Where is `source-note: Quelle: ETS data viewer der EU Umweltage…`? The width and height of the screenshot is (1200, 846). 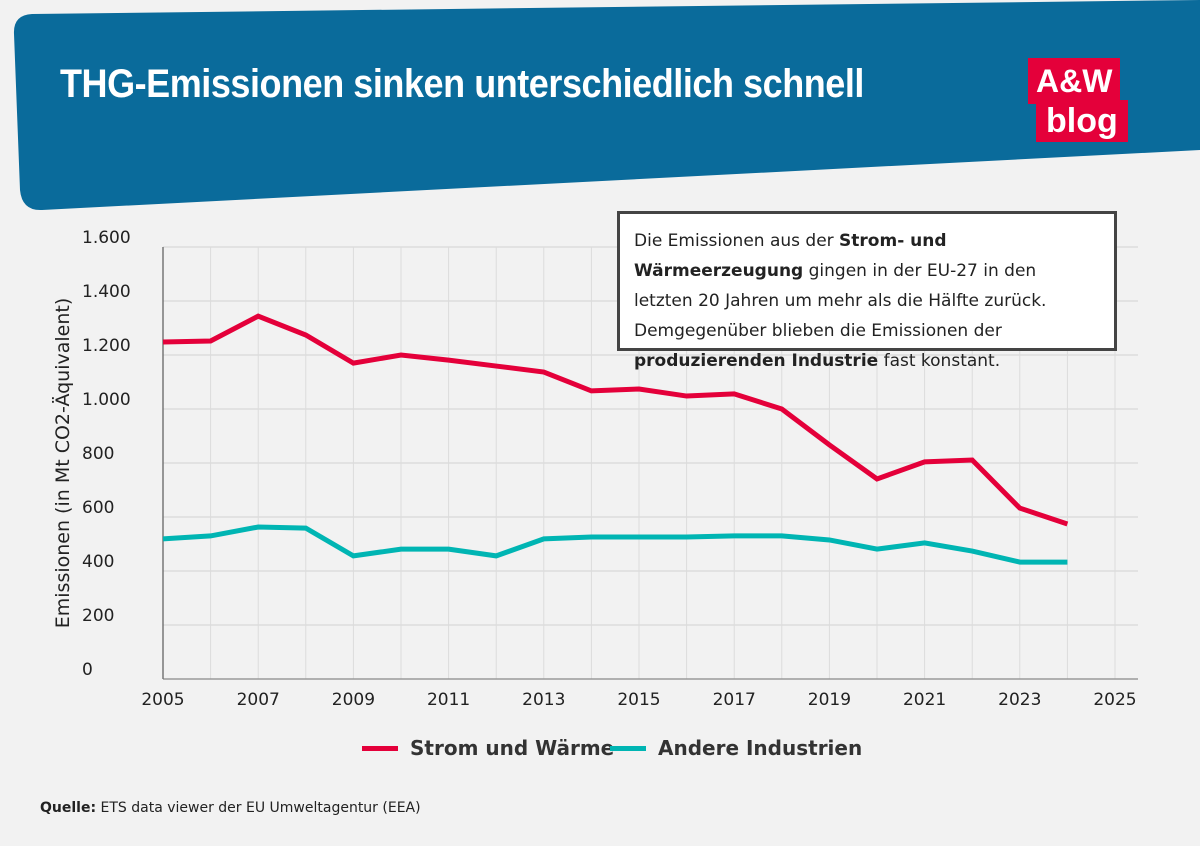
source-note: Quelle: ETS data viewer der EU Umweltage… is located at coordinates (230, 808).